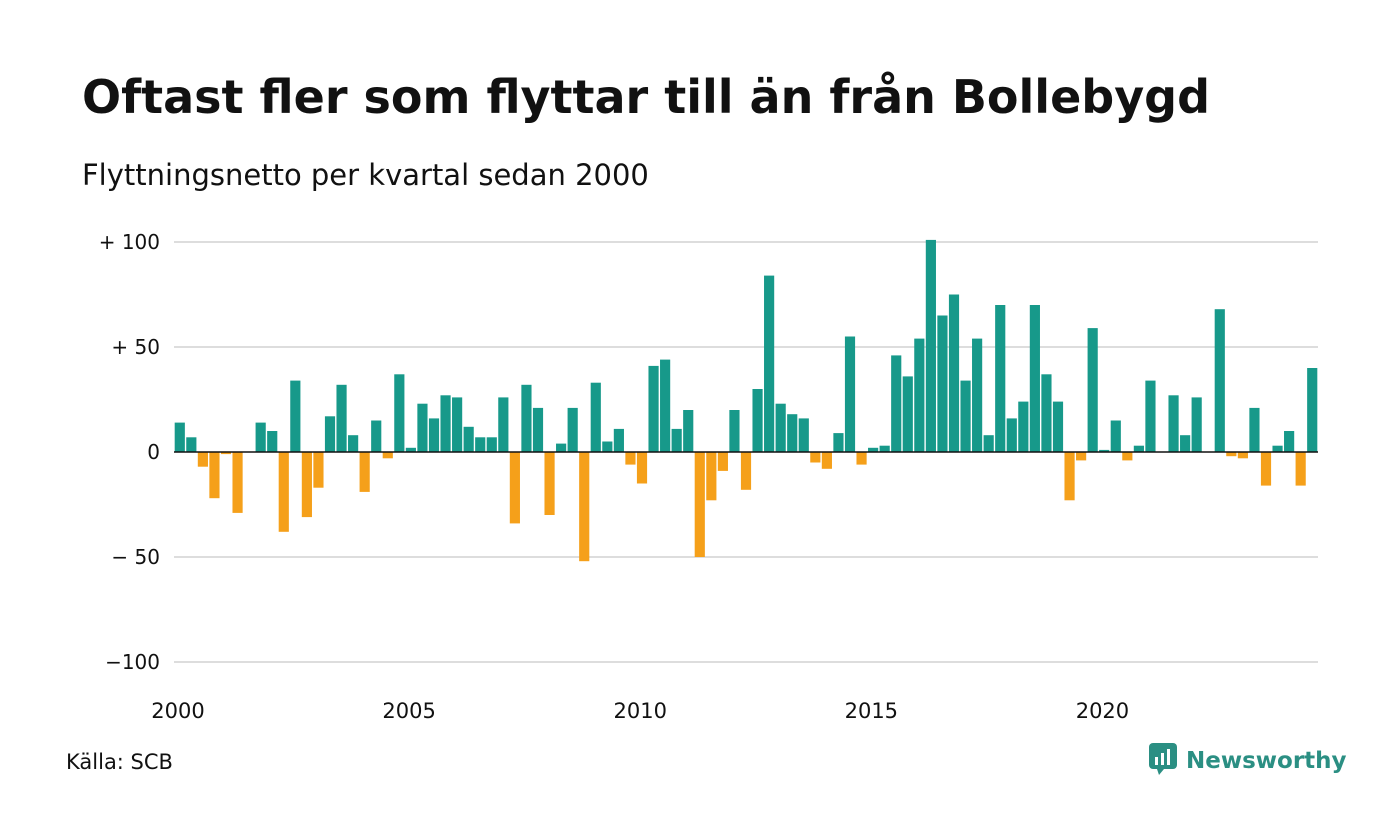 The height and width of the screenshot is (840, 1400). Describe the element at coordinates (639, 711) in the screenshot. I see `x-tick-label: 2010` at that location.